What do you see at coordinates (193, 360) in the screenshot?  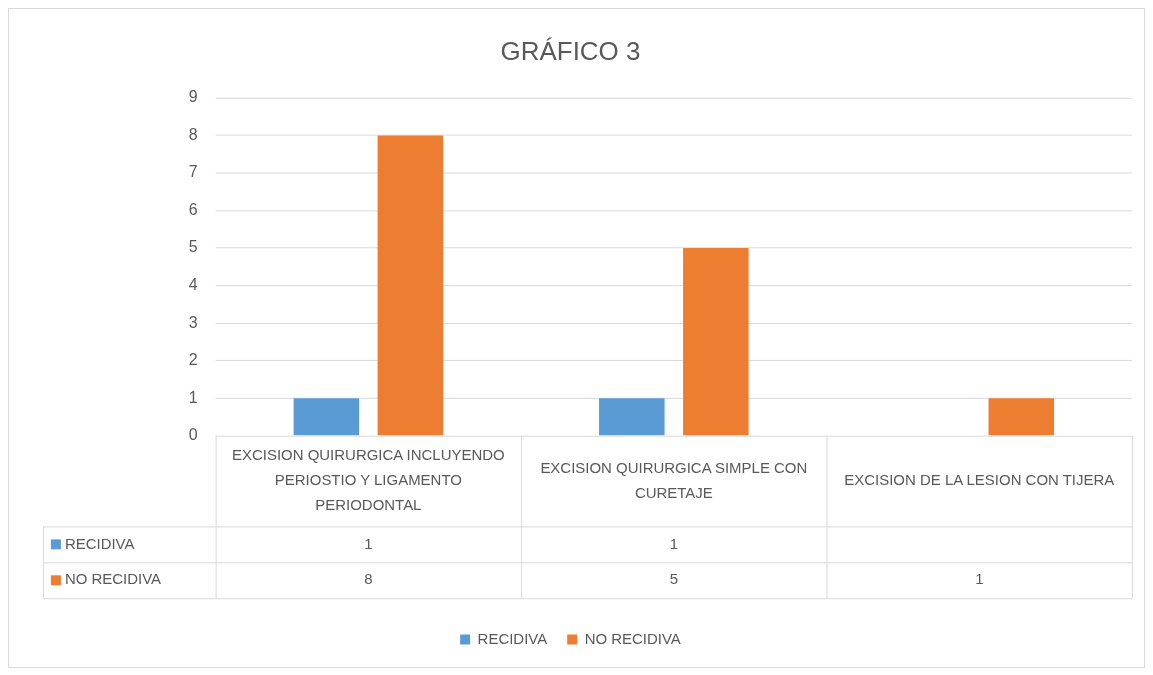 I see `y-tick-label: 2` at bounding box center [193, 360].